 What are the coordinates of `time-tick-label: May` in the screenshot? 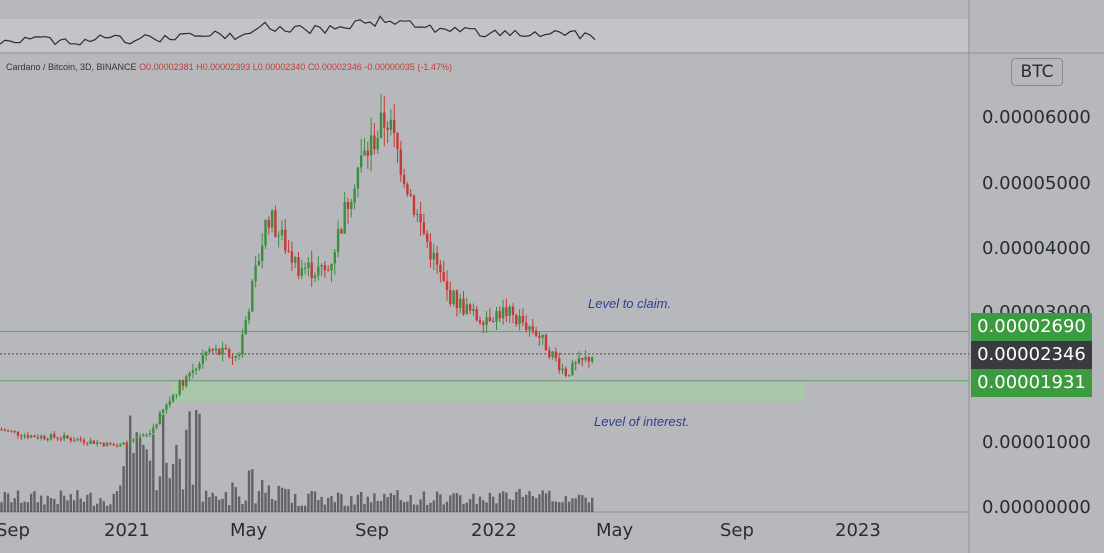 It's located at (249, 530).